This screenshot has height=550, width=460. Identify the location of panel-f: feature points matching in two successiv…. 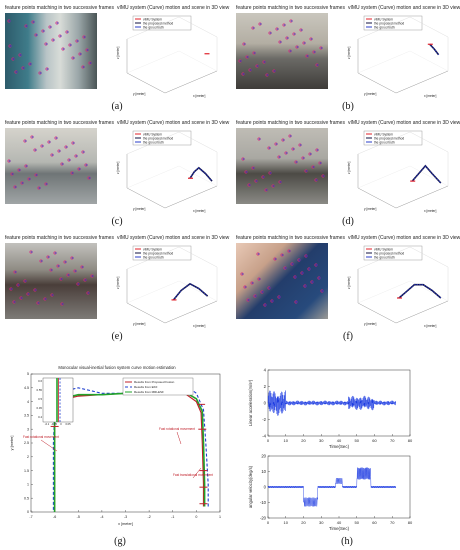
(348, 290).